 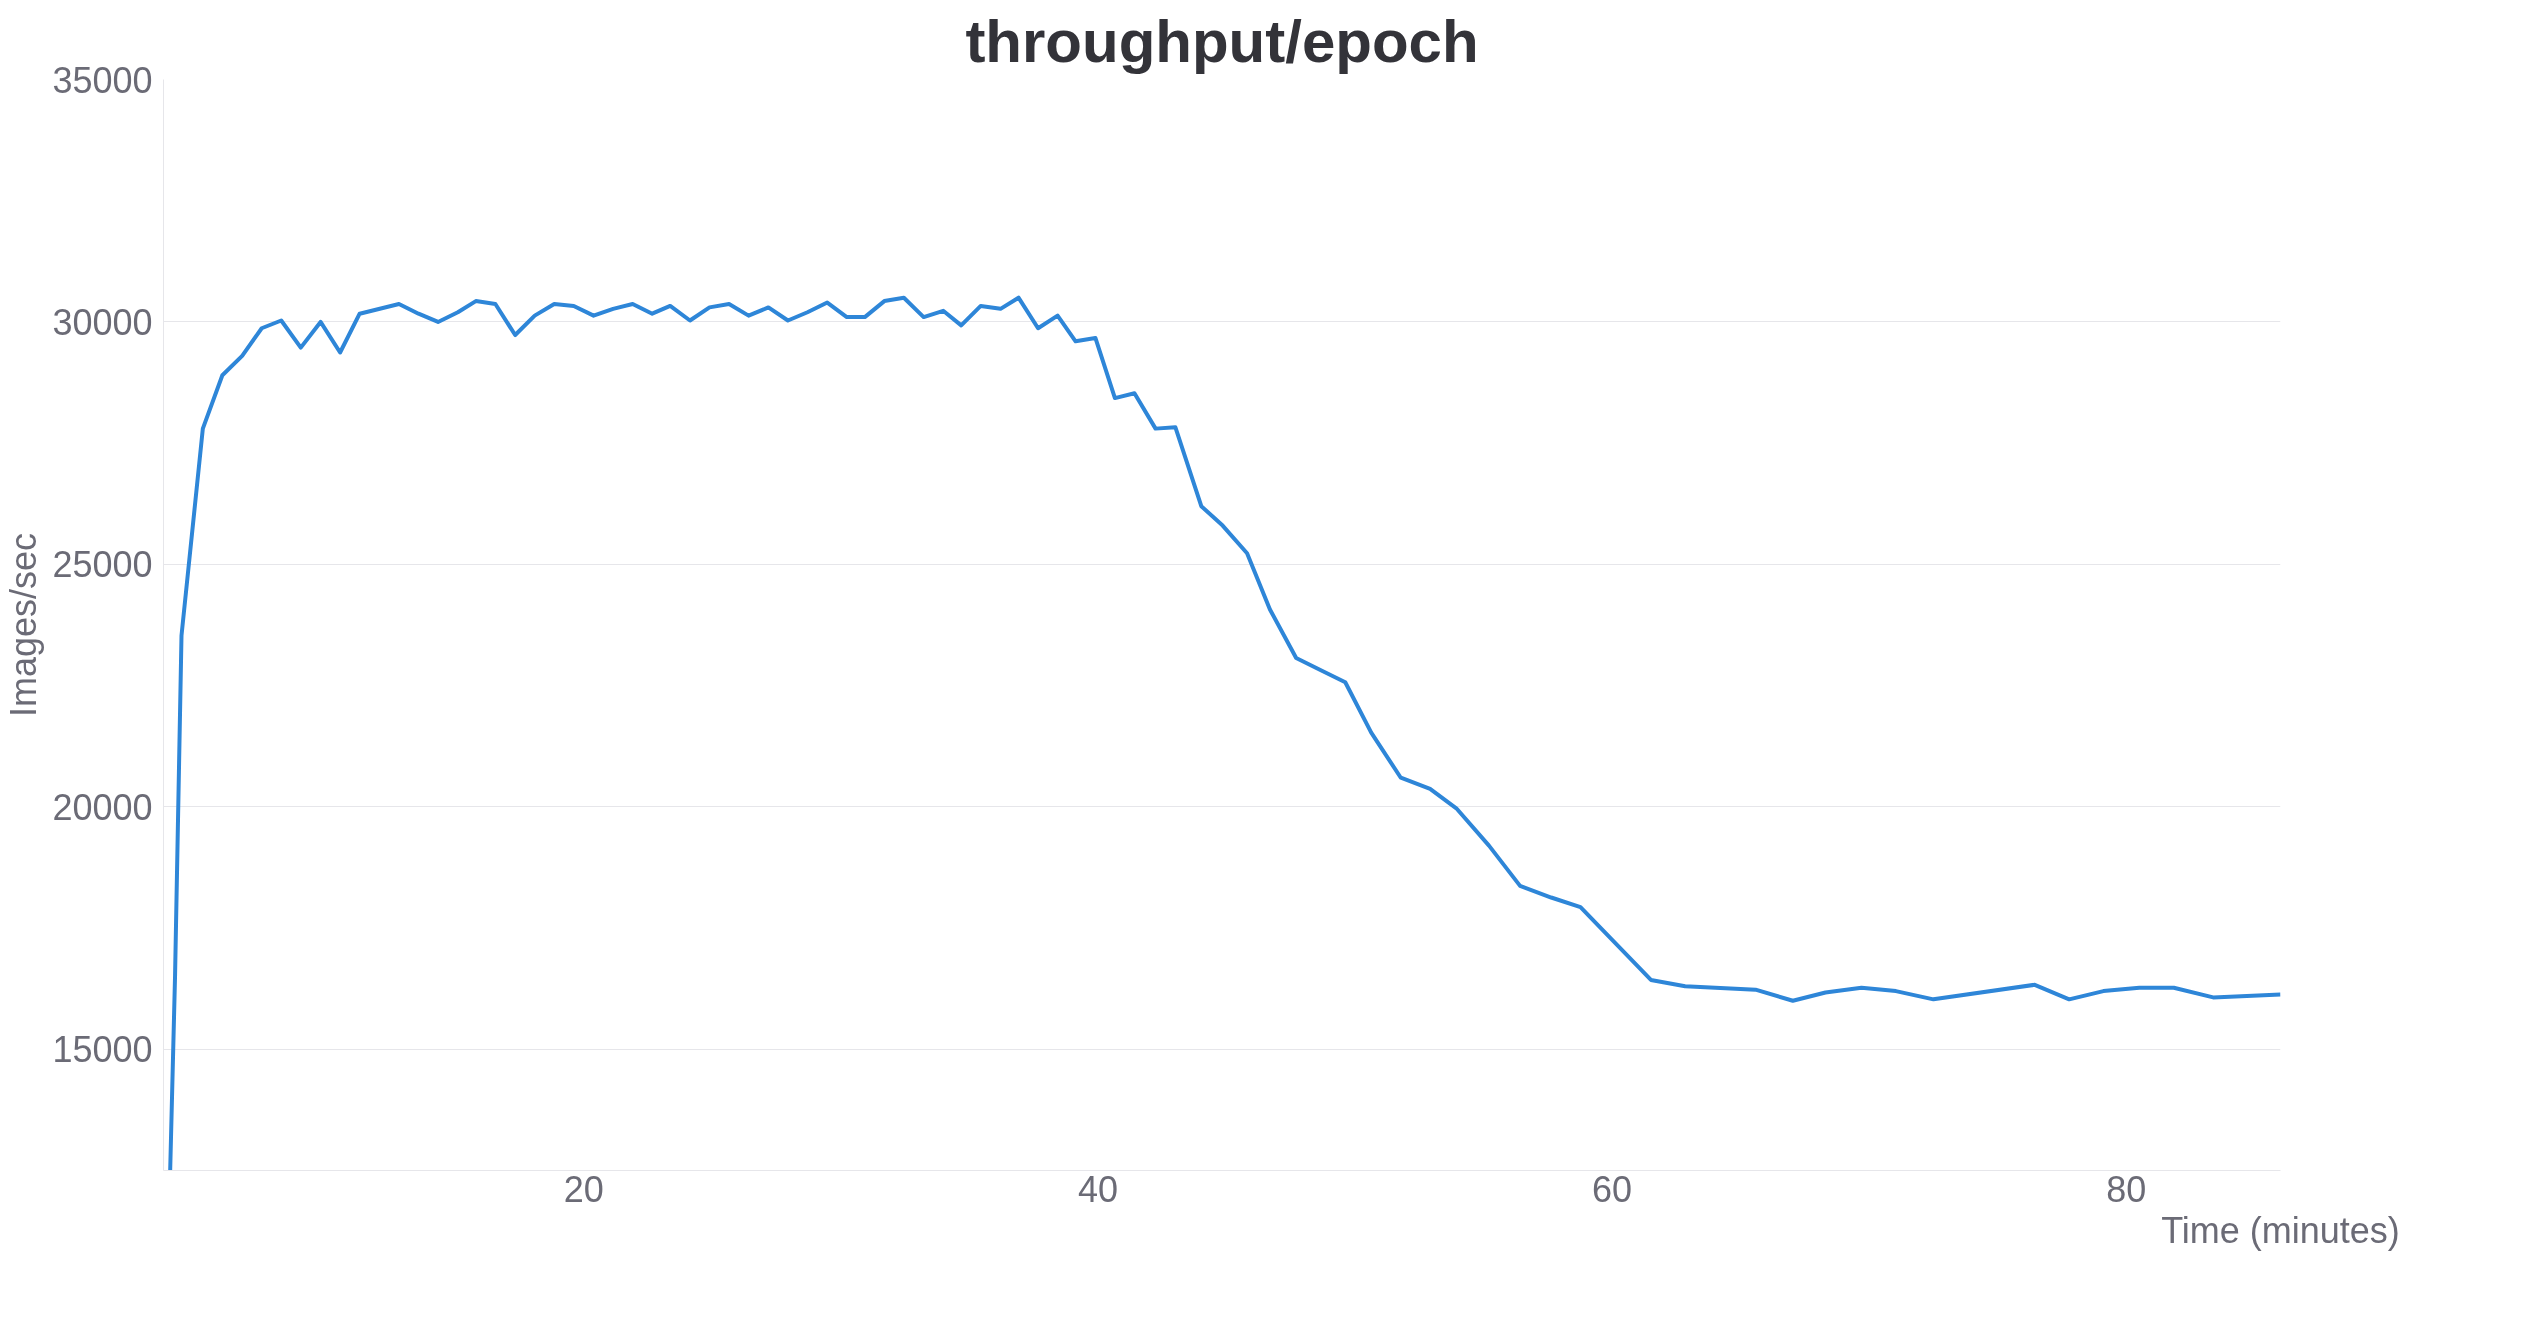 What do you see at coordinates (102, 1050) in the screenshot?
I see `y-tick-label: 15000` at bounding box center [102, 1050].